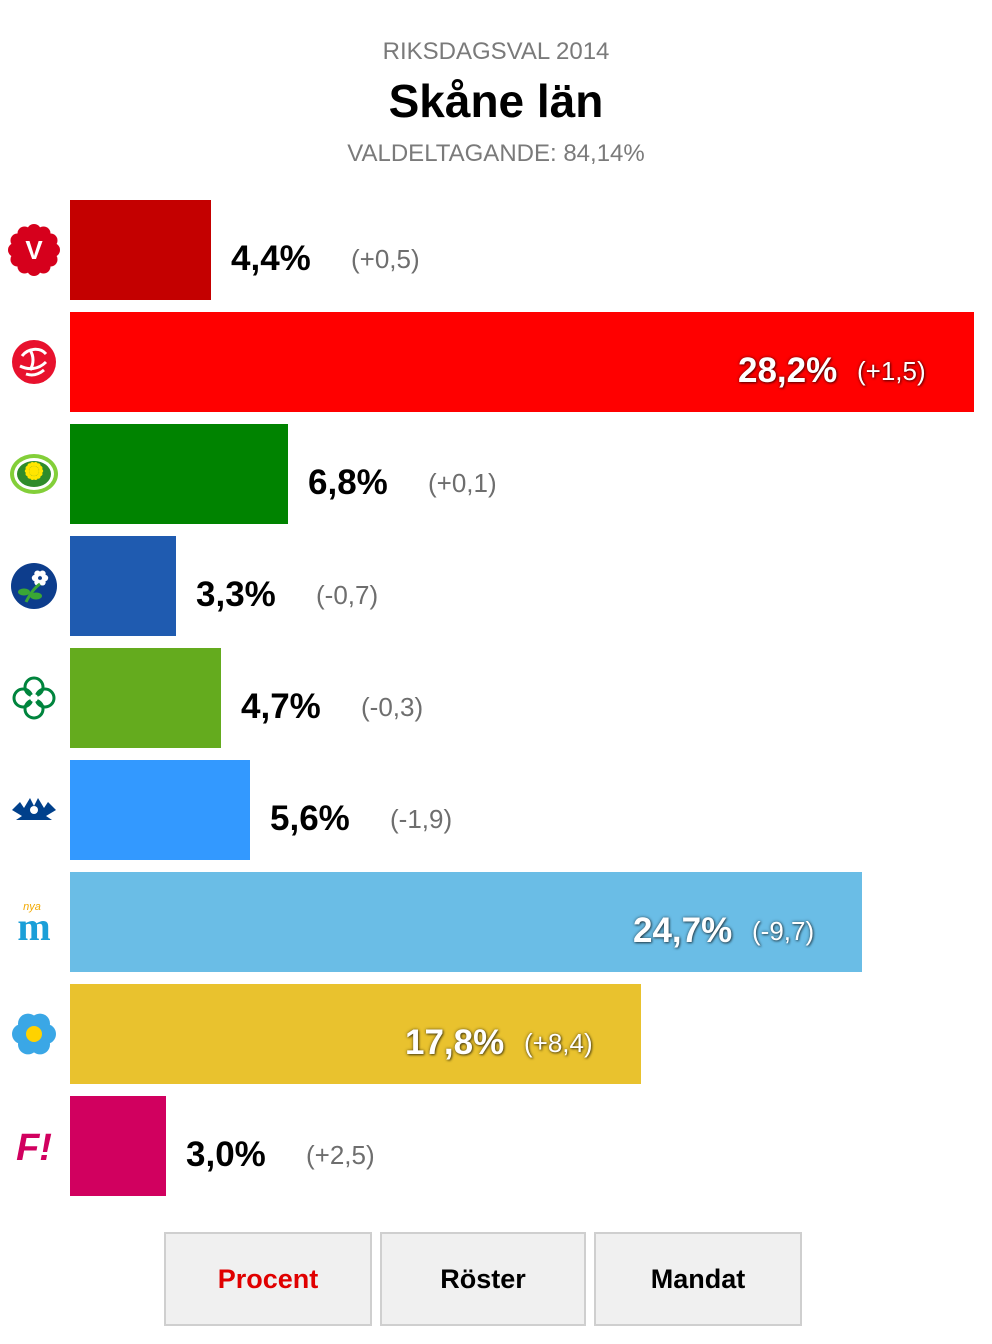  Describe the element at coordinates (496, 586) in the screenshot. I see `party-row-kd: 3,3% (-0,7)` at that location.